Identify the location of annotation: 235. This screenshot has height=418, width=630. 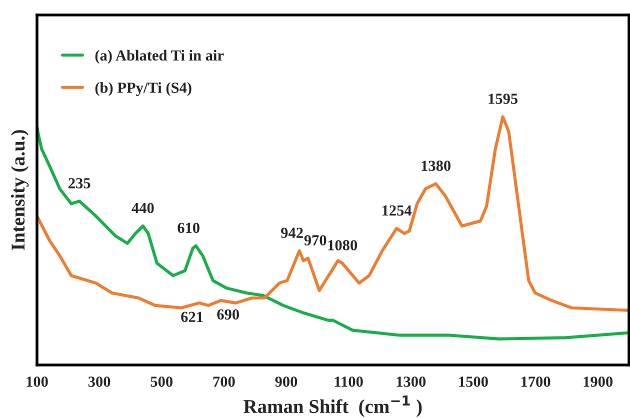
(79, 183).